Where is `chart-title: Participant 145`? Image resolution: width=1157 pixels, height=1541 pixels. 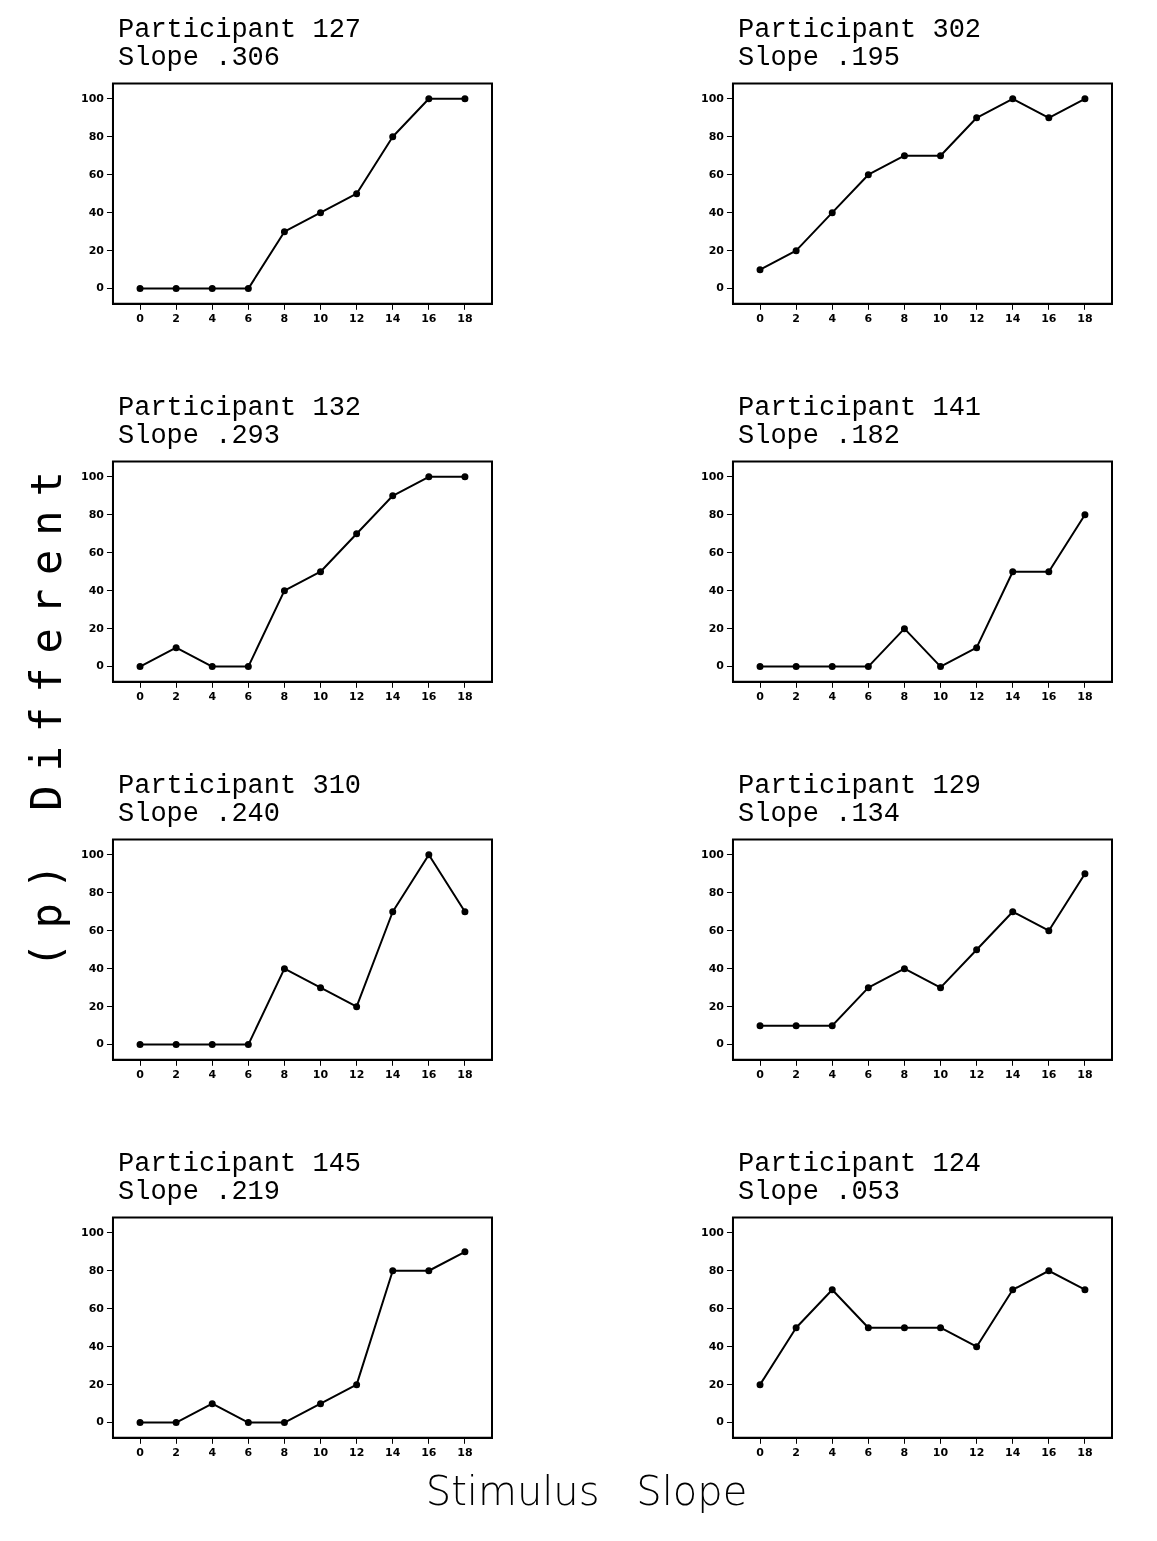
chart-title: Participant 145 is located at coordinates (240, 1164).